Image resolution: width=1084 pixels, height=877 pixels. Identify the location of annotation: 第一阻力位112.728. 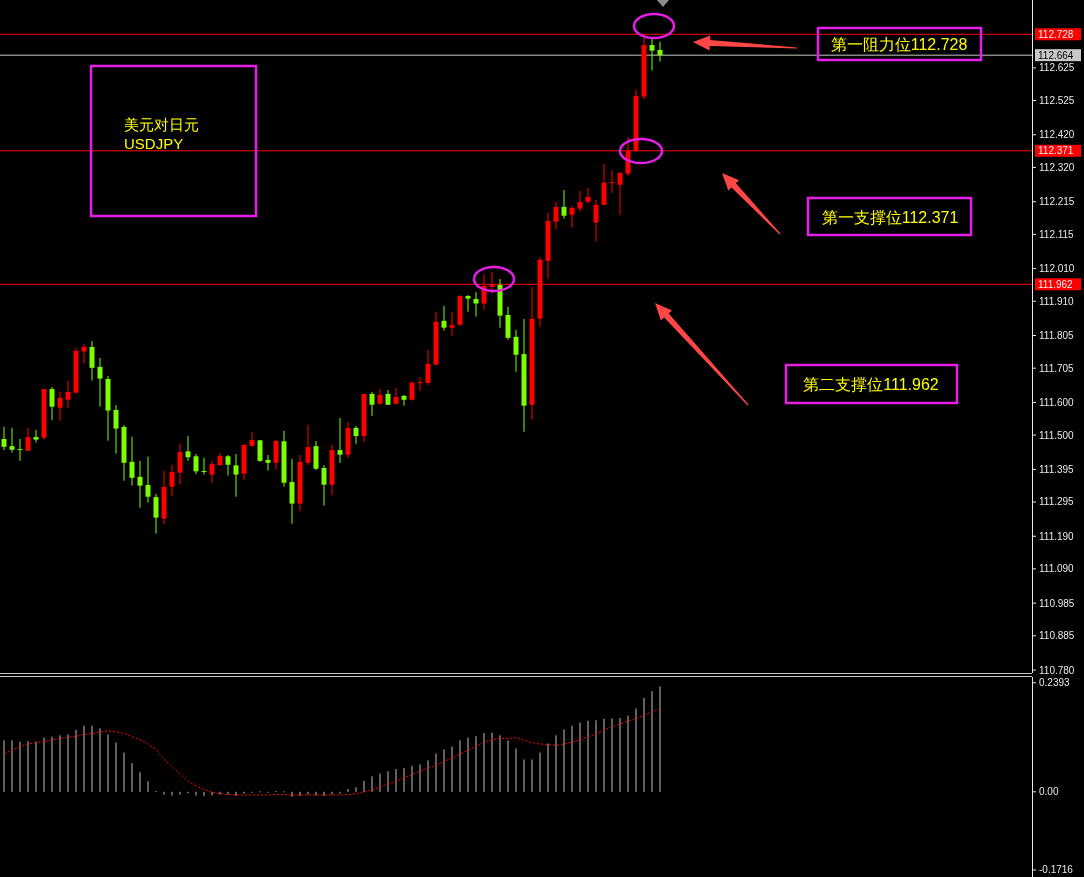
(899, 44).